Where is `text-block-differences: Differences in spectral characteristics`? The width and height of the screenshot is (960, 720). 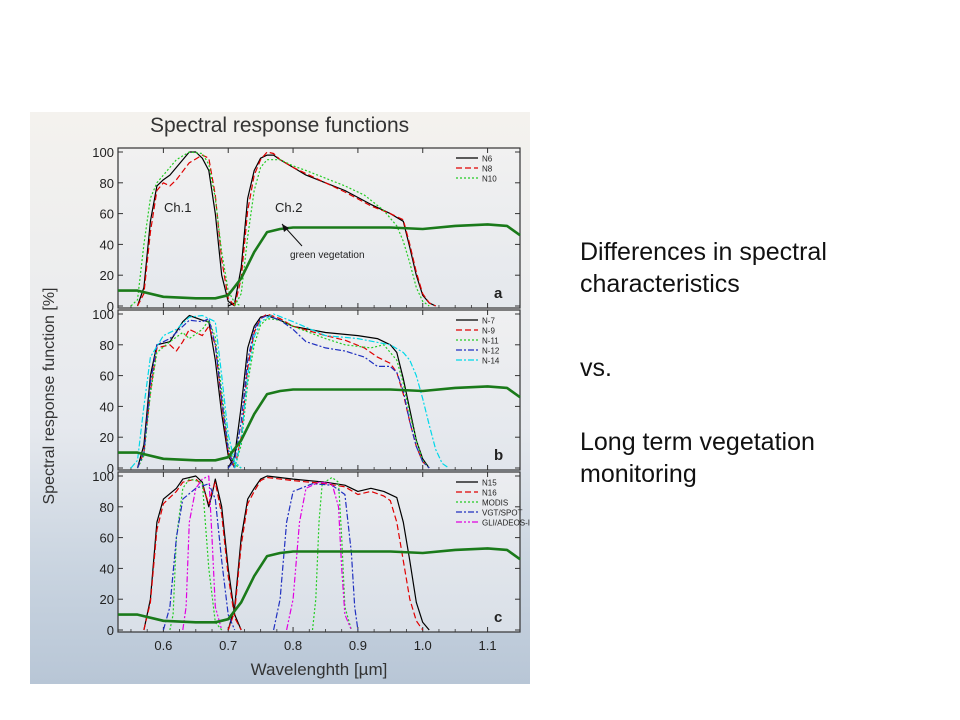 text-block-differences: Differences in spectral characteristics is located at coordinates (703, 268).